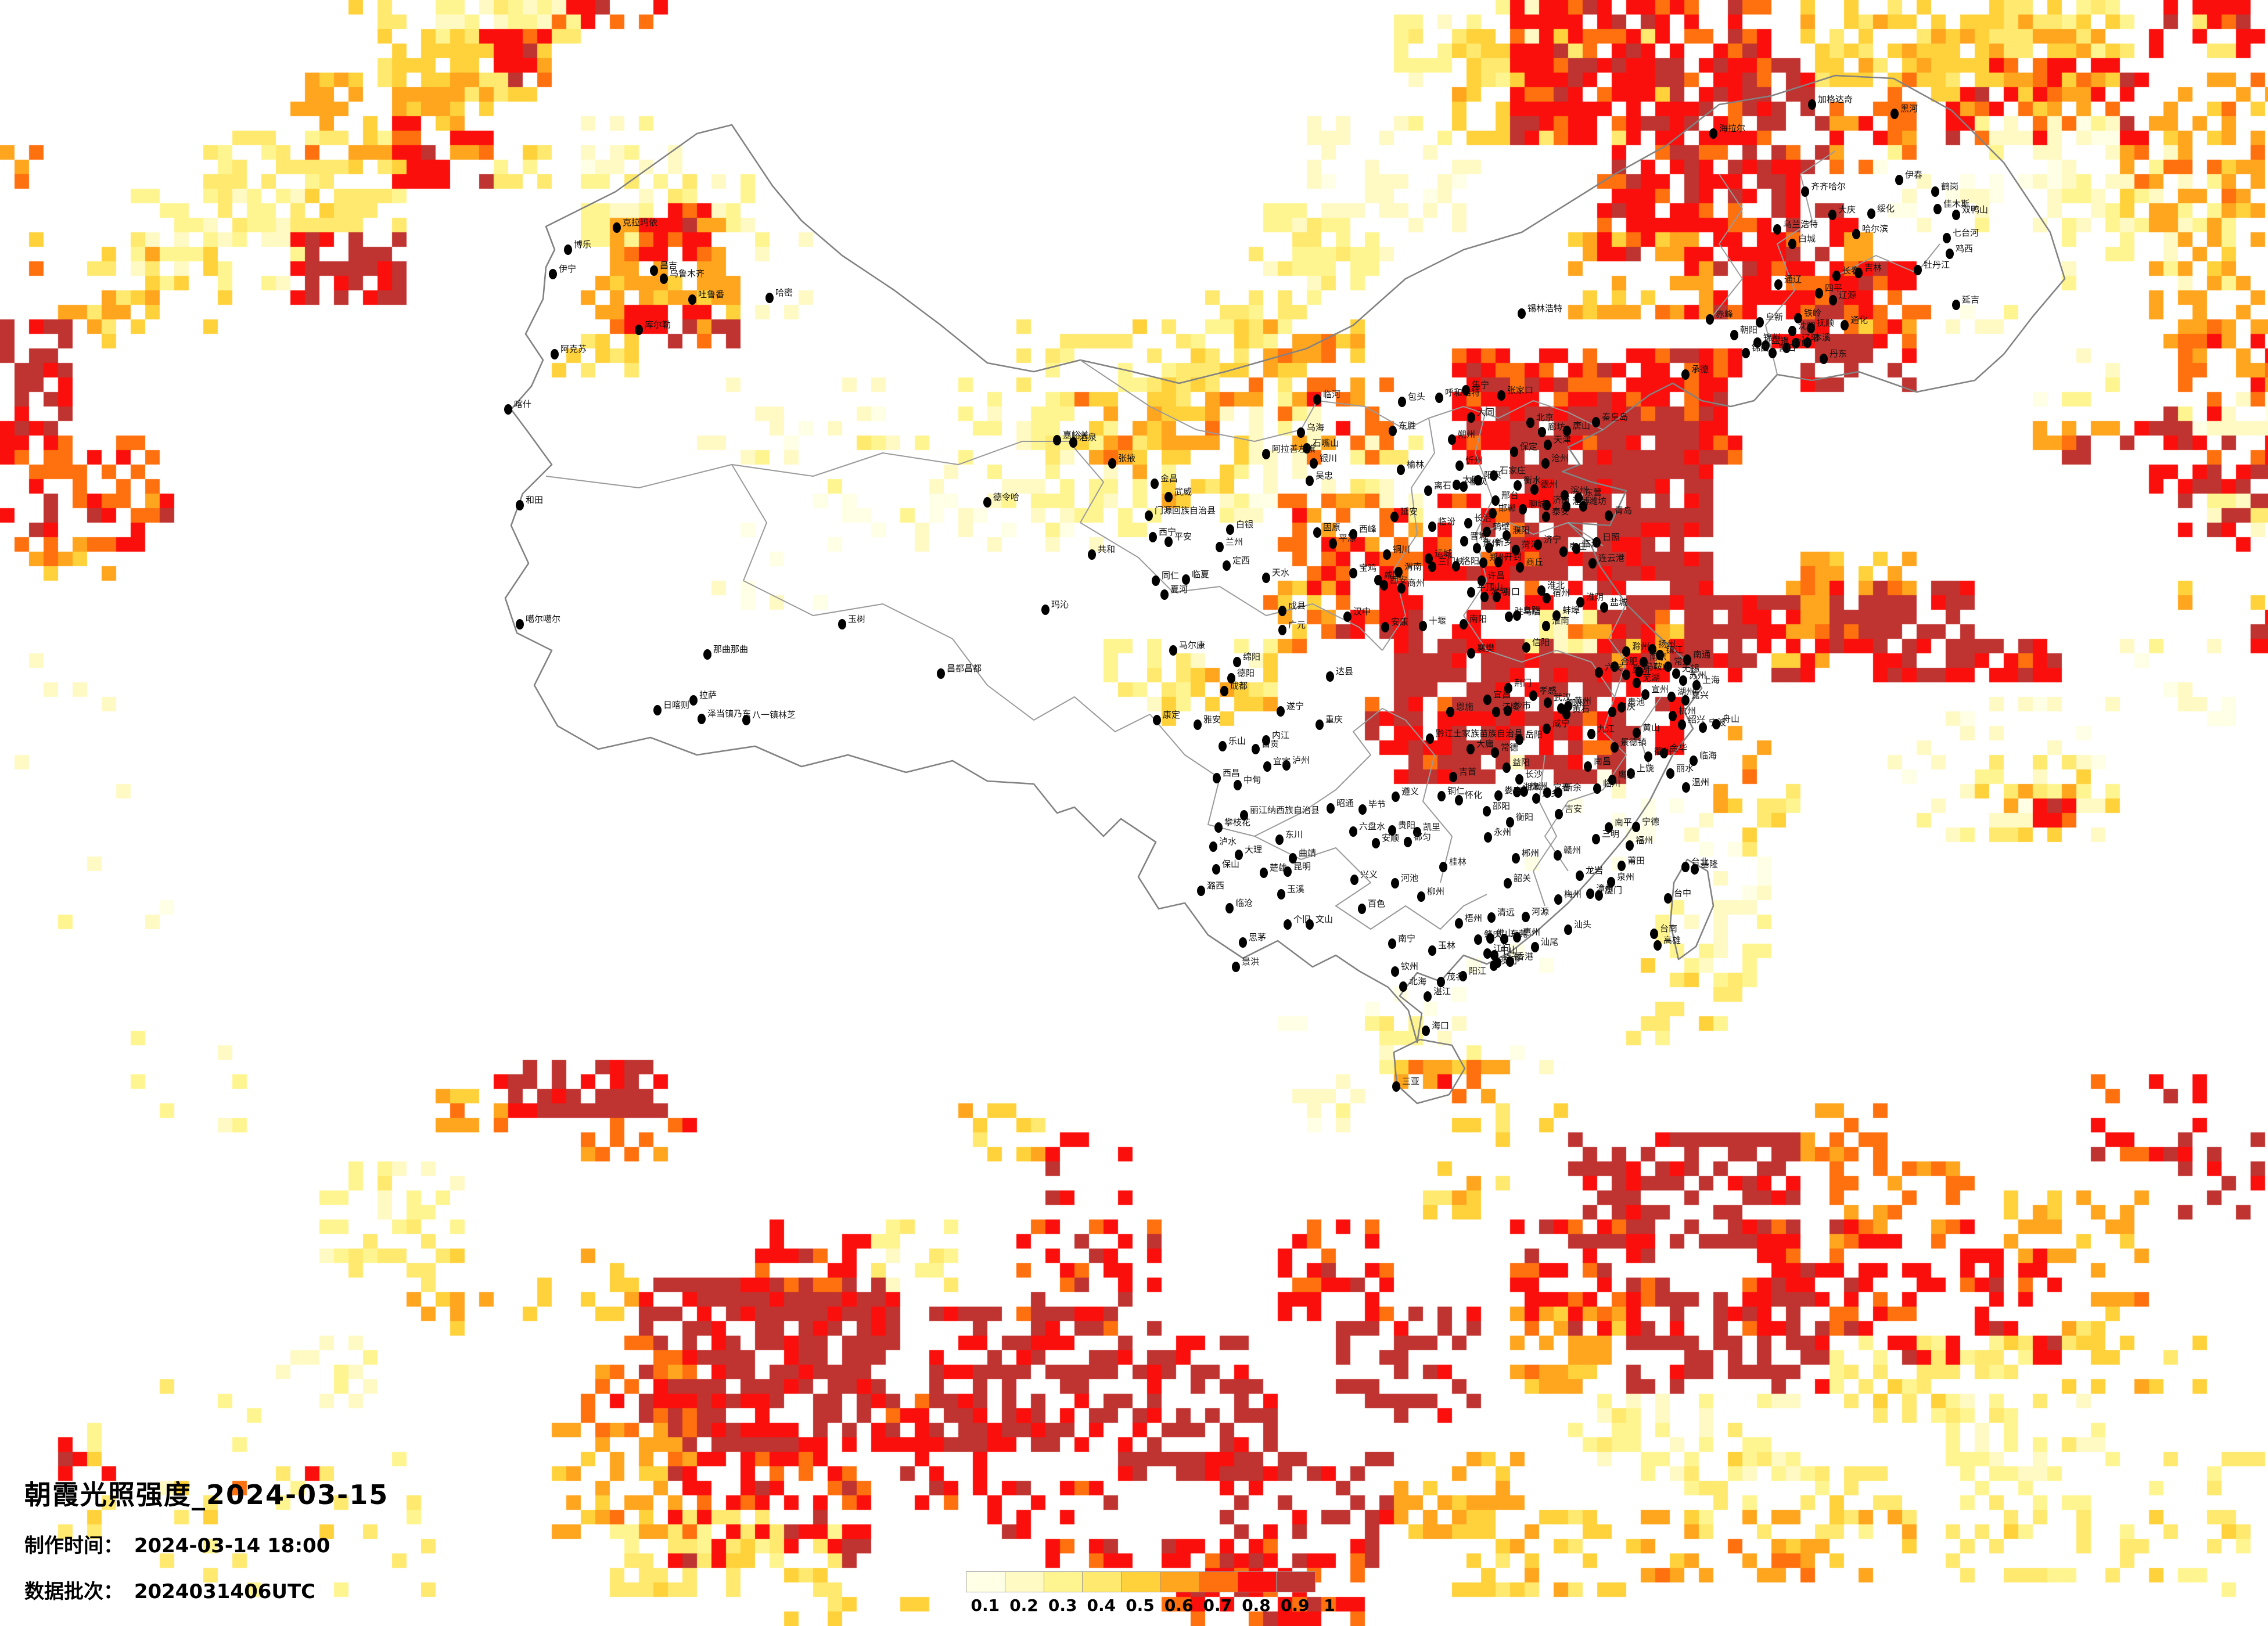 The image size is (2268, 1626). I want to click on city-label: 临夏, so click(1200, 574).